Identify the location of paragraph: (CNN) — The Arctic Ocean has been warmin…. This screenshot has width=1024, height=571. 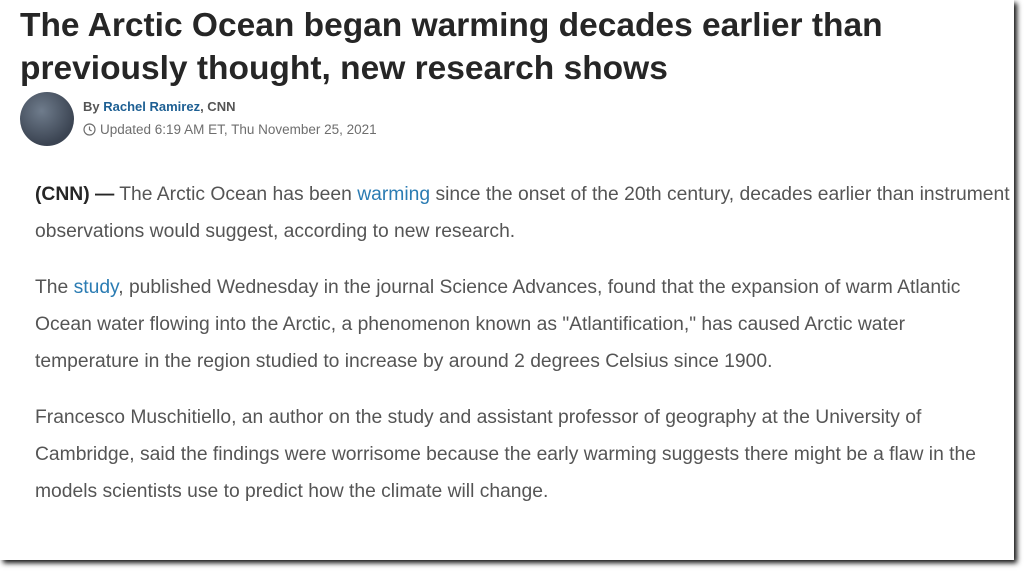
(522, 213).